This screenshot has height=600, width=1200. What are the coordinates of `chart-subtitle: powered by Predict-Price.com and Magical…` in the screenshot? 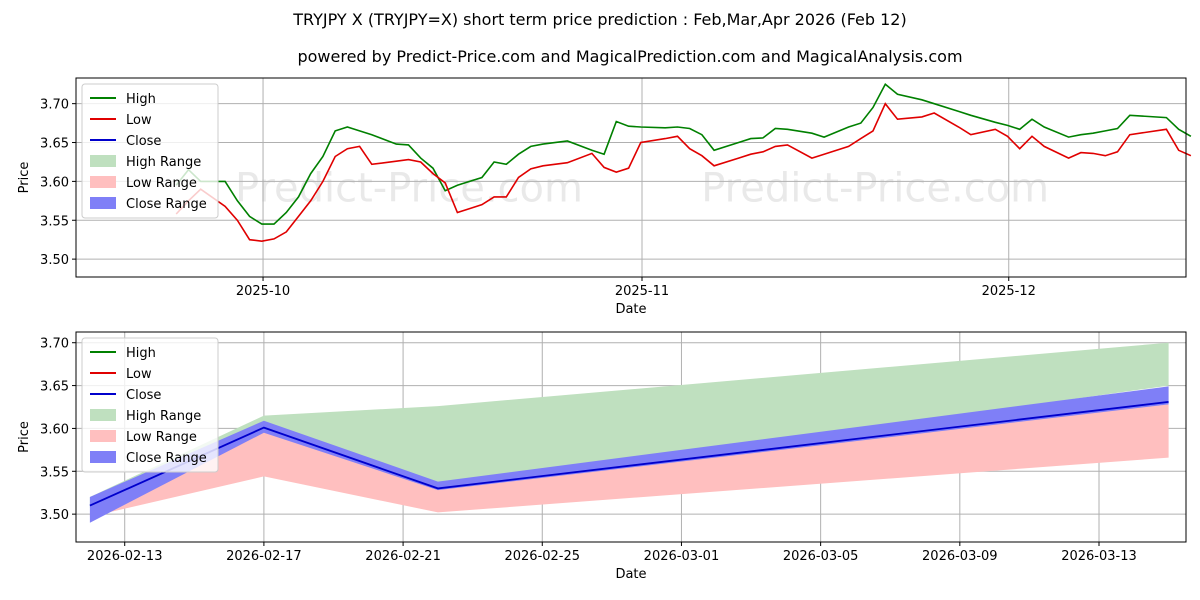 It's located at (629, 56).